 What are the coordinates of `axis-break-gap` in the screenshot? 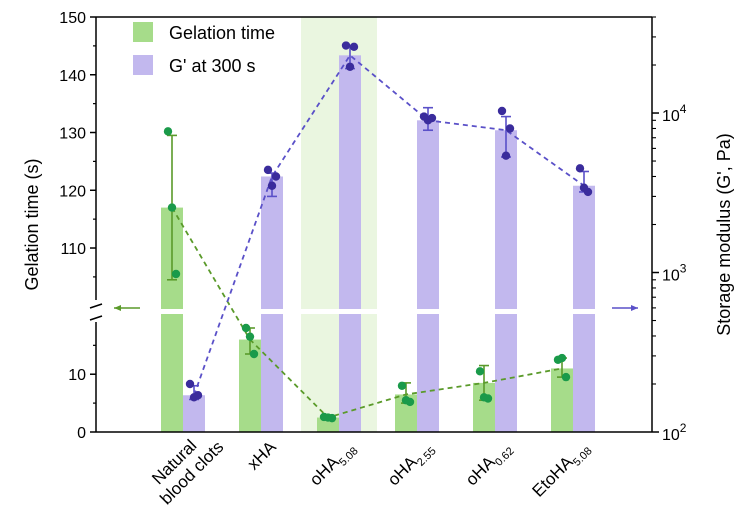 It's located at (374, 311).